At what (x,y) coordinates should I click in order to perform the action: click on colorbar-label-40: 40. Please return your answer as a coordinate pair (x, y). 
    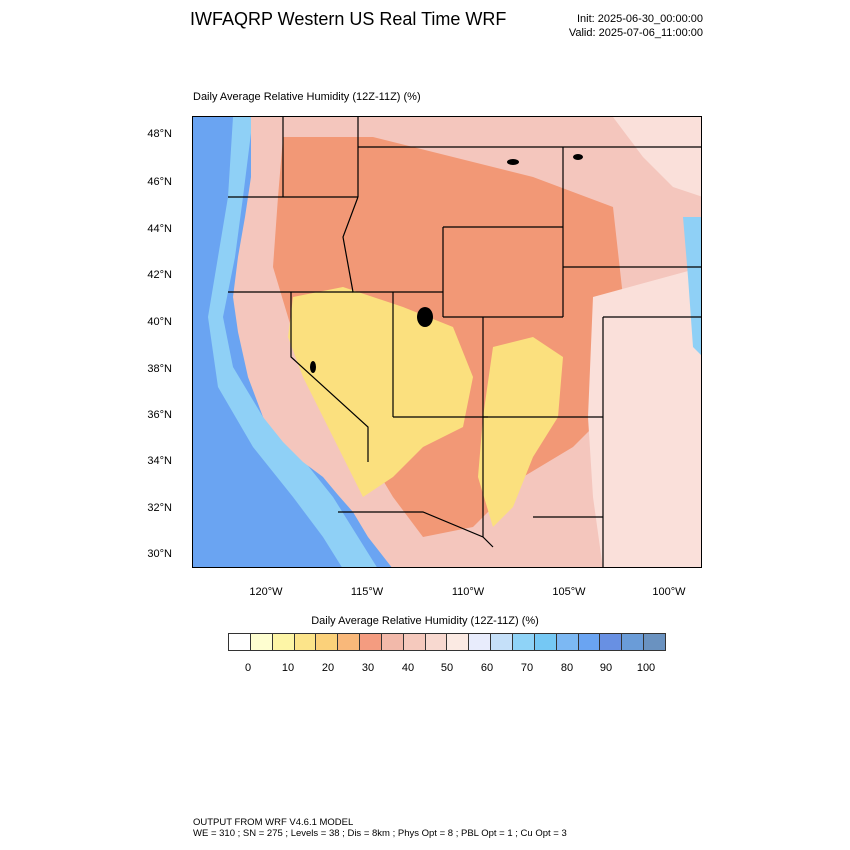
    Looking at the image, I should click on (408, 668).